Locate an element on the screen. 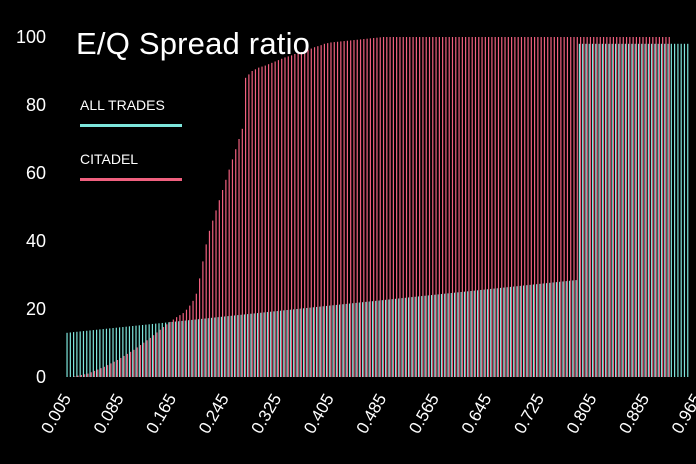 The image size is (696, 464). x-tick-label: 0.085 is located at coordinates (109, 414).